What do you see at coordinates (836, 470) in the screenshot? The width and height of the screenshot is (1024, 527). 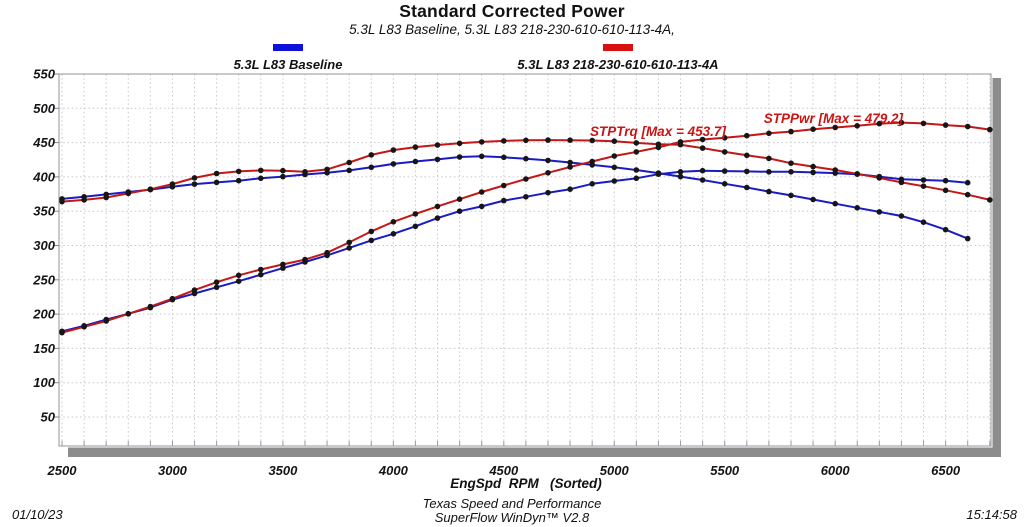 I see `x-axis-tick-label: 6000` at bounding box center [836, 470].